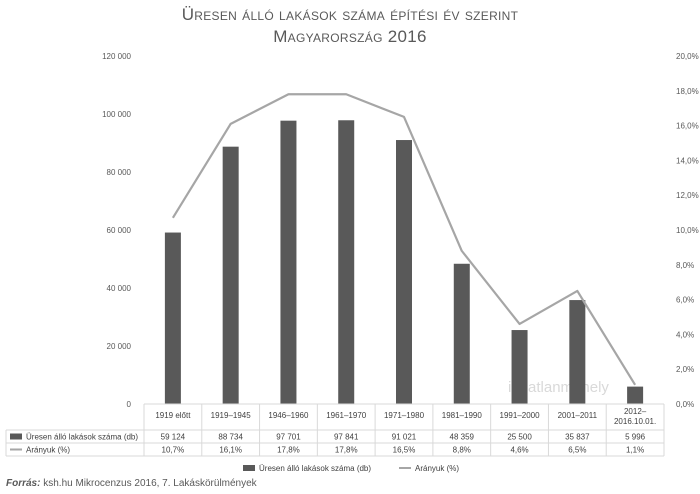  I want to click on category-label: 1919–1945, so click(231, 415).